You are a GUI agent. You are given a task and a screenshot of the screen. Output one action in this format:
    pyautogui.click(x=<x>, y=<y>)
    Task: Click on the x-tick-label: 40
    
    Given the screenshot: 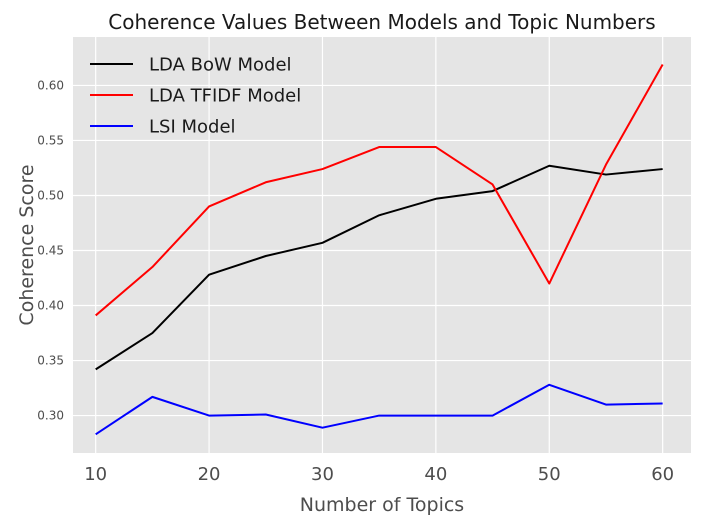 What is the action you would take?
    pyautogui.click(x=435, y=474)
    